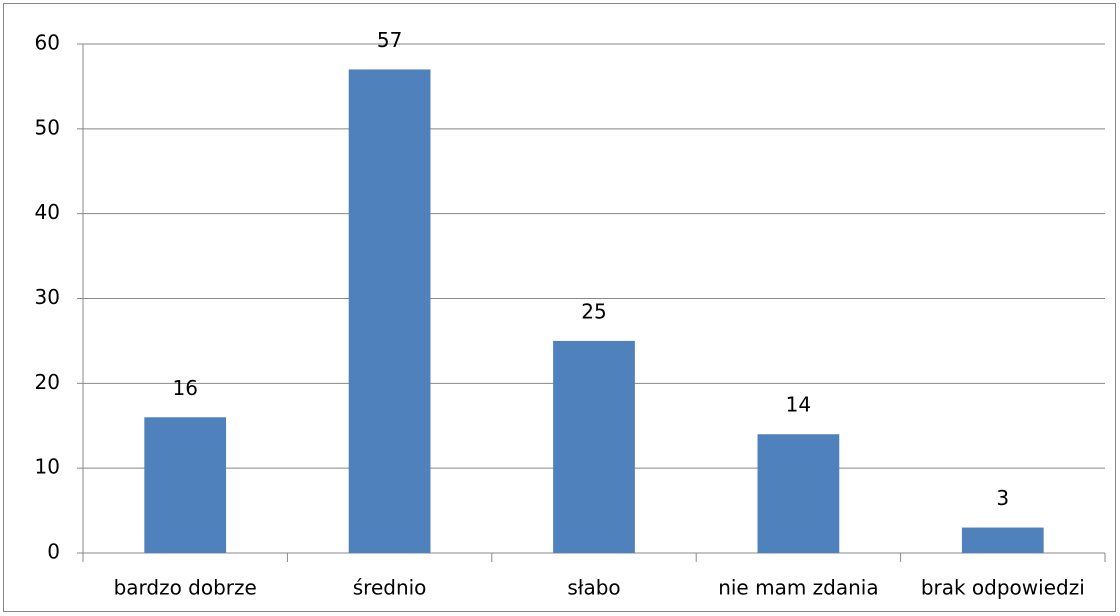 This screenshot has width=1120, height=616. What do you see at coordinates (47, 297) in the screenshot?
I see `y-tick-label: 30` at bounding box center [47, 297].